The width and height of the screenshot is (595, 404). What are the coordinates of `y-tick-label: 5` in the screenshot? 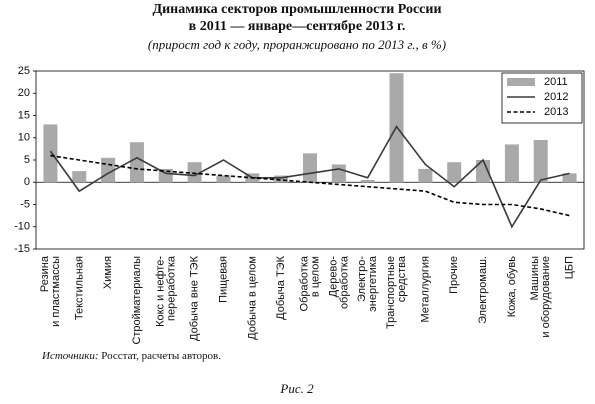 It's located at (27, 160).